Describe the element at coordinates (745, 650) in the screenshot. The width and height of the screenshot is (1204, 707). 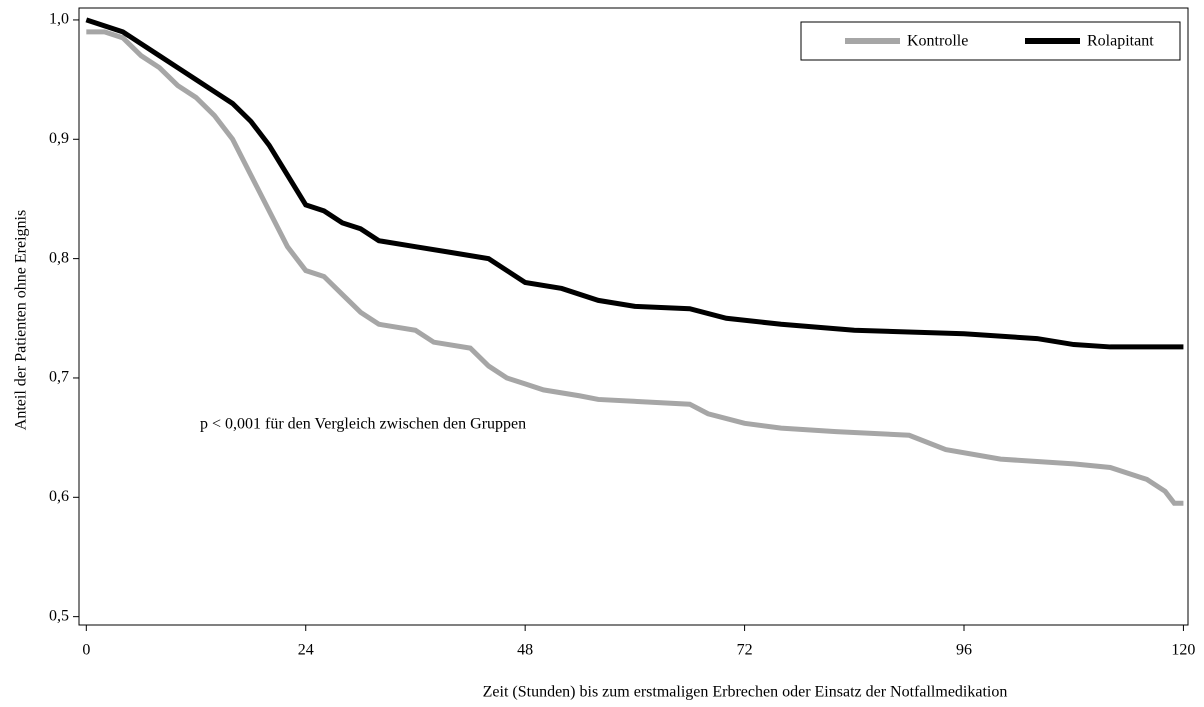
I see `x-tick-label: 72` at that location.